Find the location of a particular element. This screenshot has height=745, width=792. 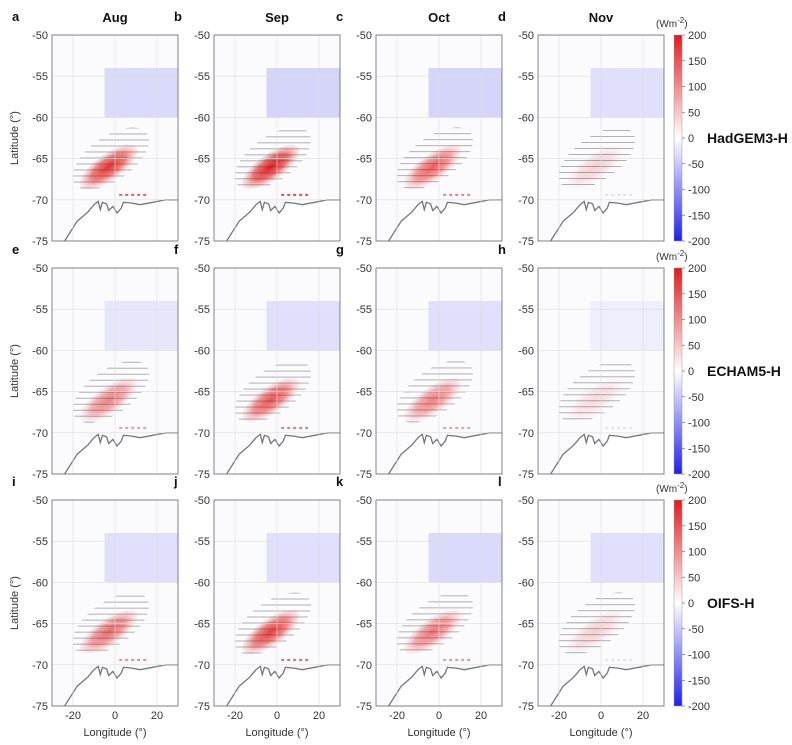

y-axis-label: Latitude (°) is located at coordinates (15, 371).